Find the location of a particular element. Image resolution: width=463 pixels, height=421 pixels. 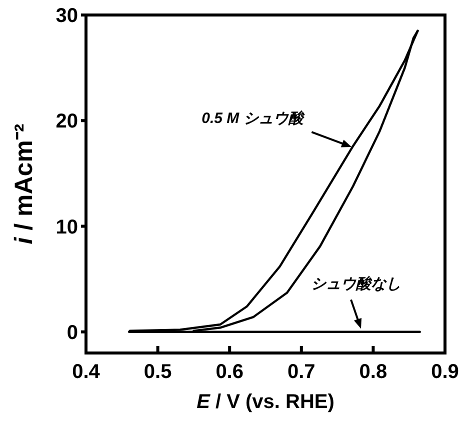

x-tick-label: 0.5 is located at coordinates (158, 372).